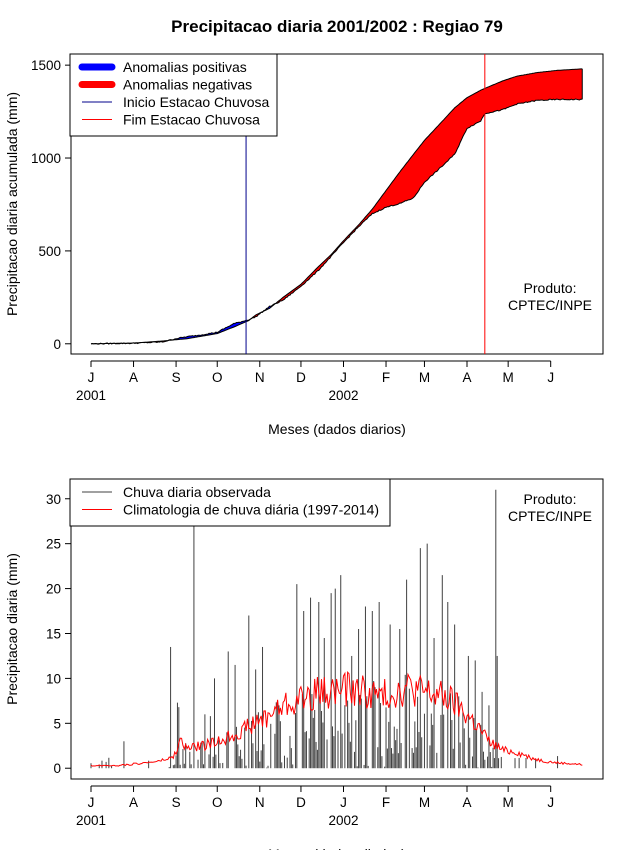 This screenshot has width=640, height=850. I want to click on y-tick-label: 5, so click(57, 723).